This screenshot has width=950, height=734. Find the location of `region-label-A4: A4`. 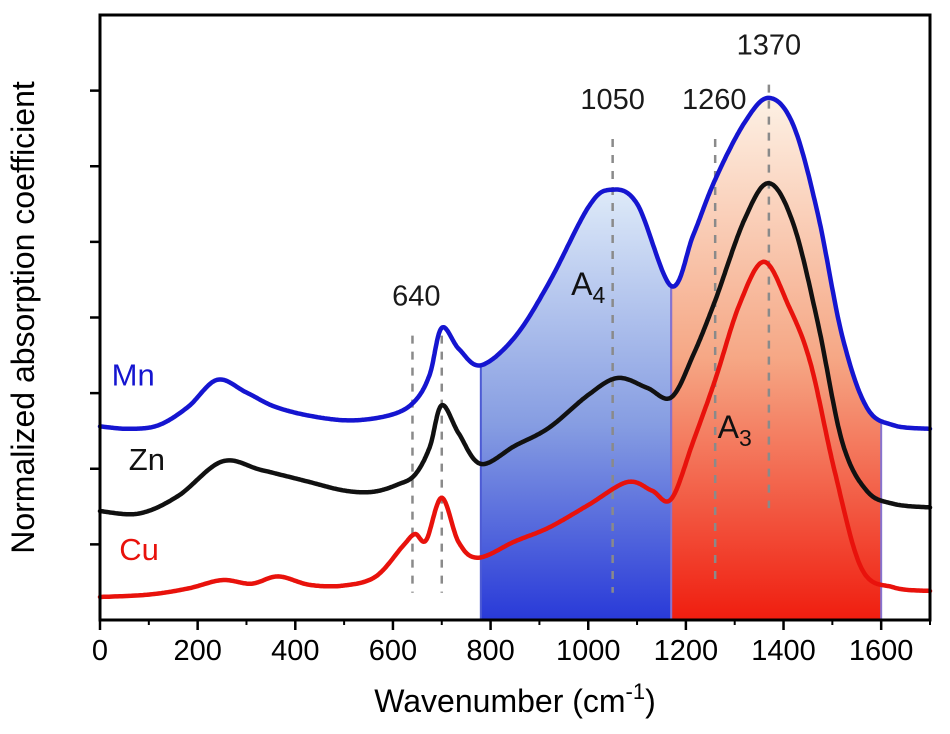

region-label-A4: A4 is located at coordinates (588, 287).